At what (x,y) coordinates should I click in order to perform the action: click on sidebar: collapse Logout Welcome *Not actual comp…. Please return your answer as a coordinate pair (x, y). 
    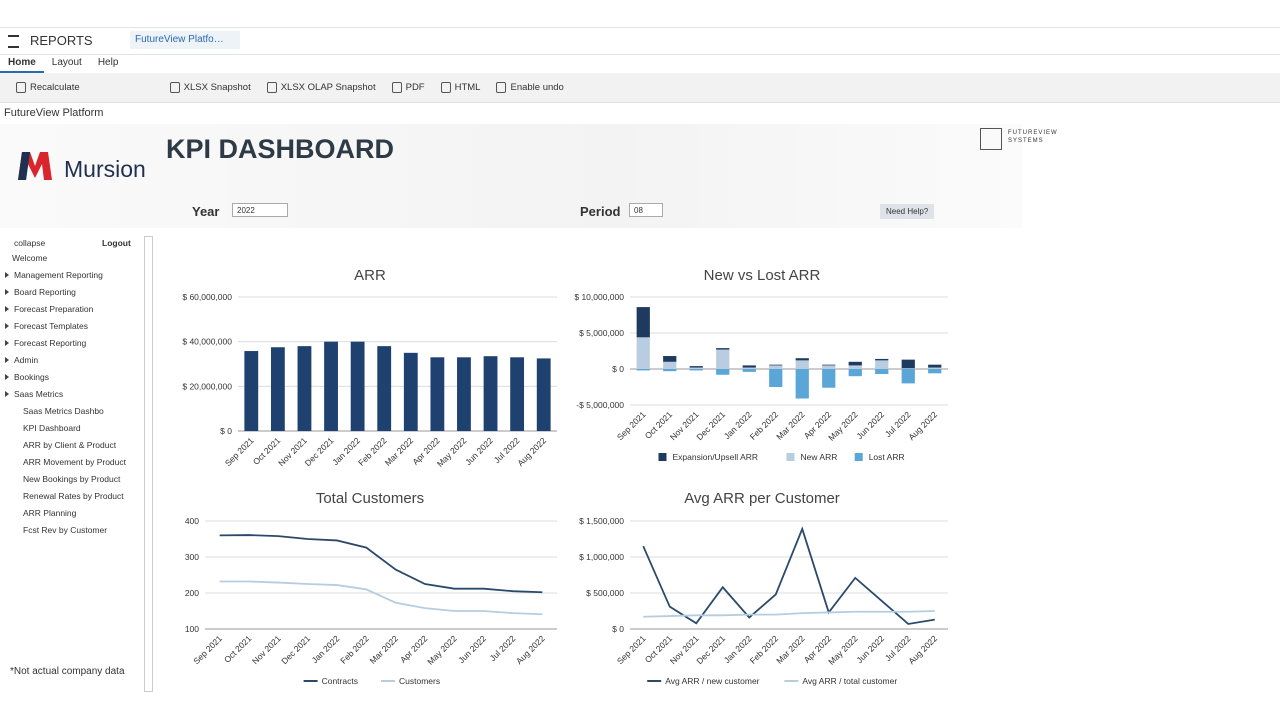
    Looking at the image, I should click on (77, 466).